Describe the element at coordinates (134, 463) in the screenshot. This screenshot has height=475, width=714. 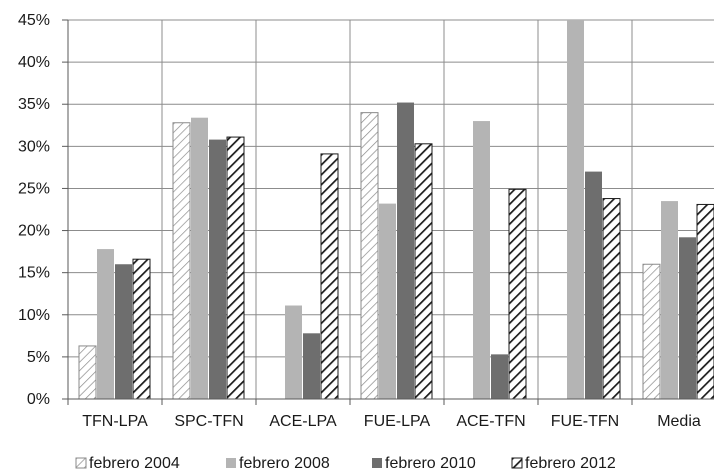
I see `legend-label: febrero 2004` at that location.